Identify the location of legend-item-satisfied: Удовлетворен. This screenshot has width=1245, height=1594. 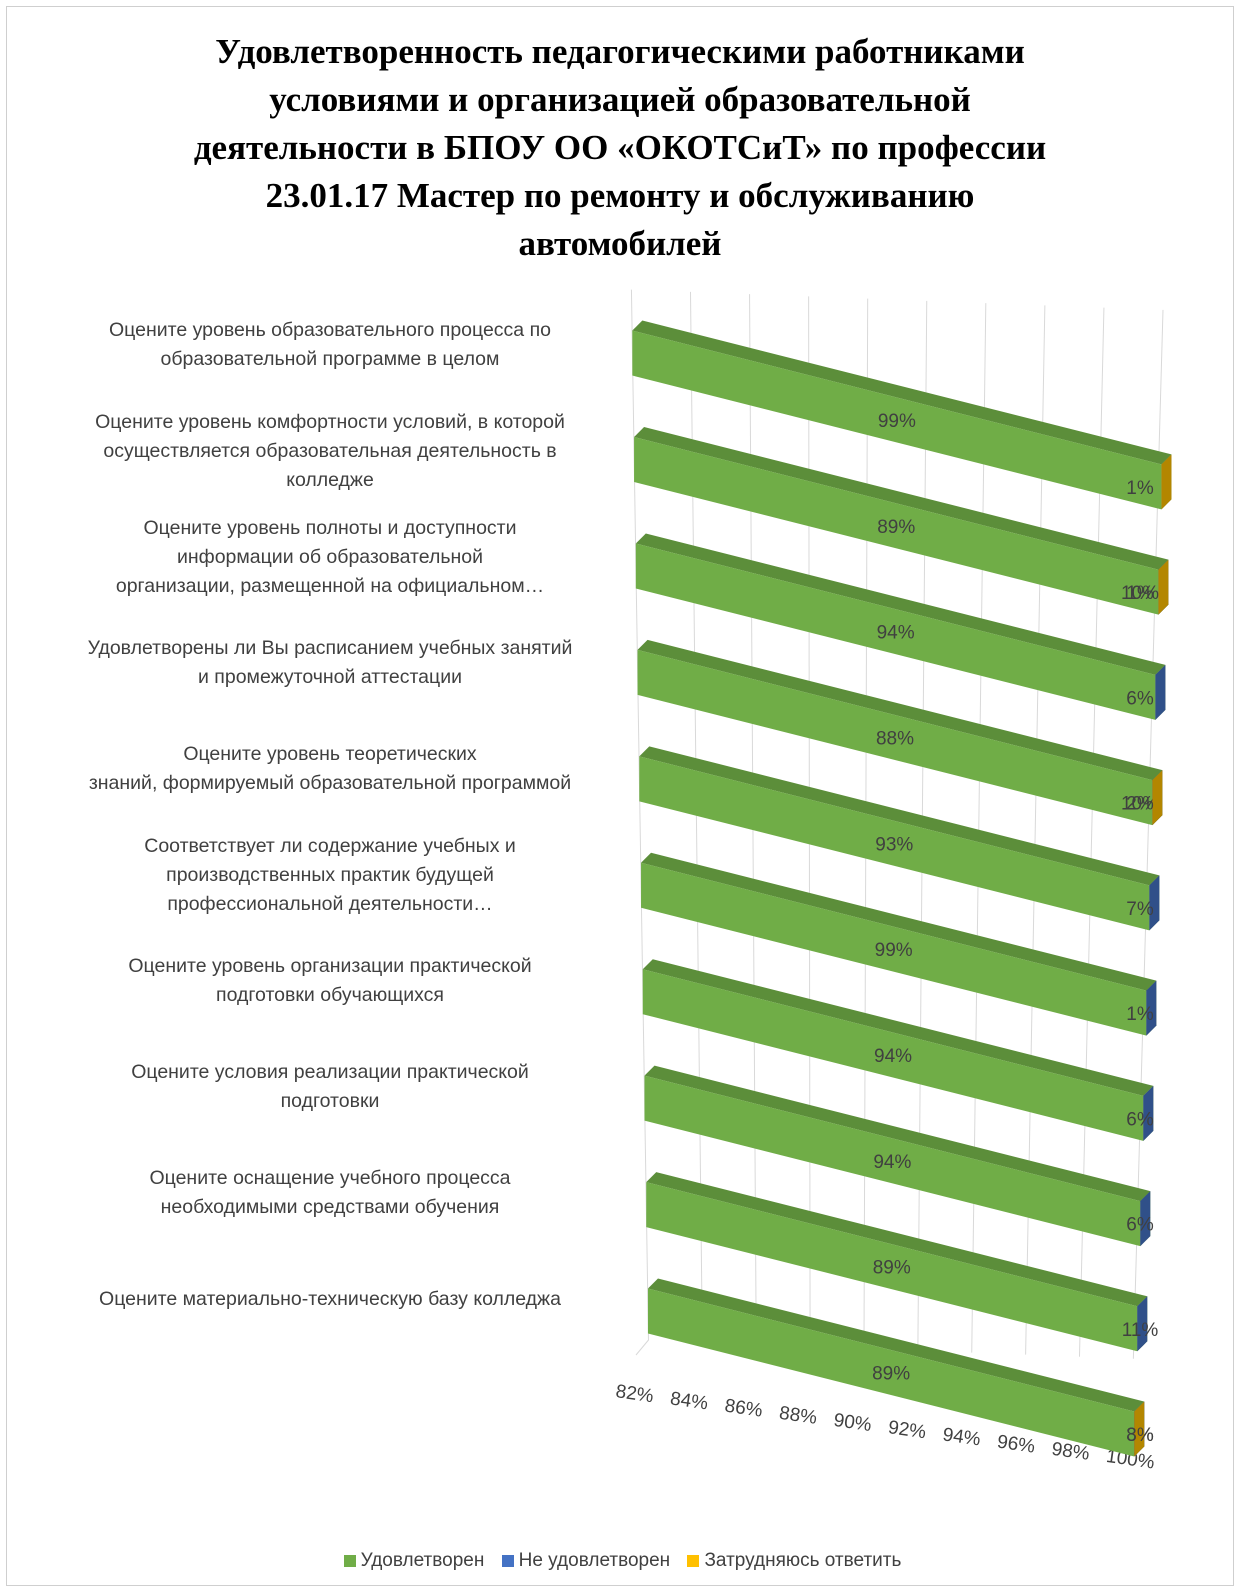
(414, 1561).